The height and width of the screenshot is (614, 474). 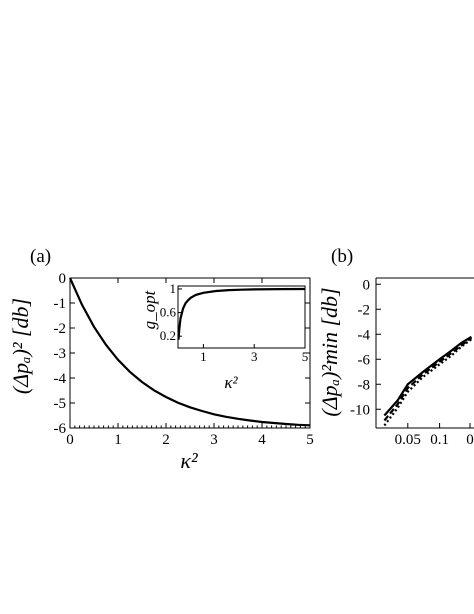 What do you see at coordinates (305, 356) in the screenshot?
I see `inset-x-tick-label: 5` at bounding box center [305, 356].